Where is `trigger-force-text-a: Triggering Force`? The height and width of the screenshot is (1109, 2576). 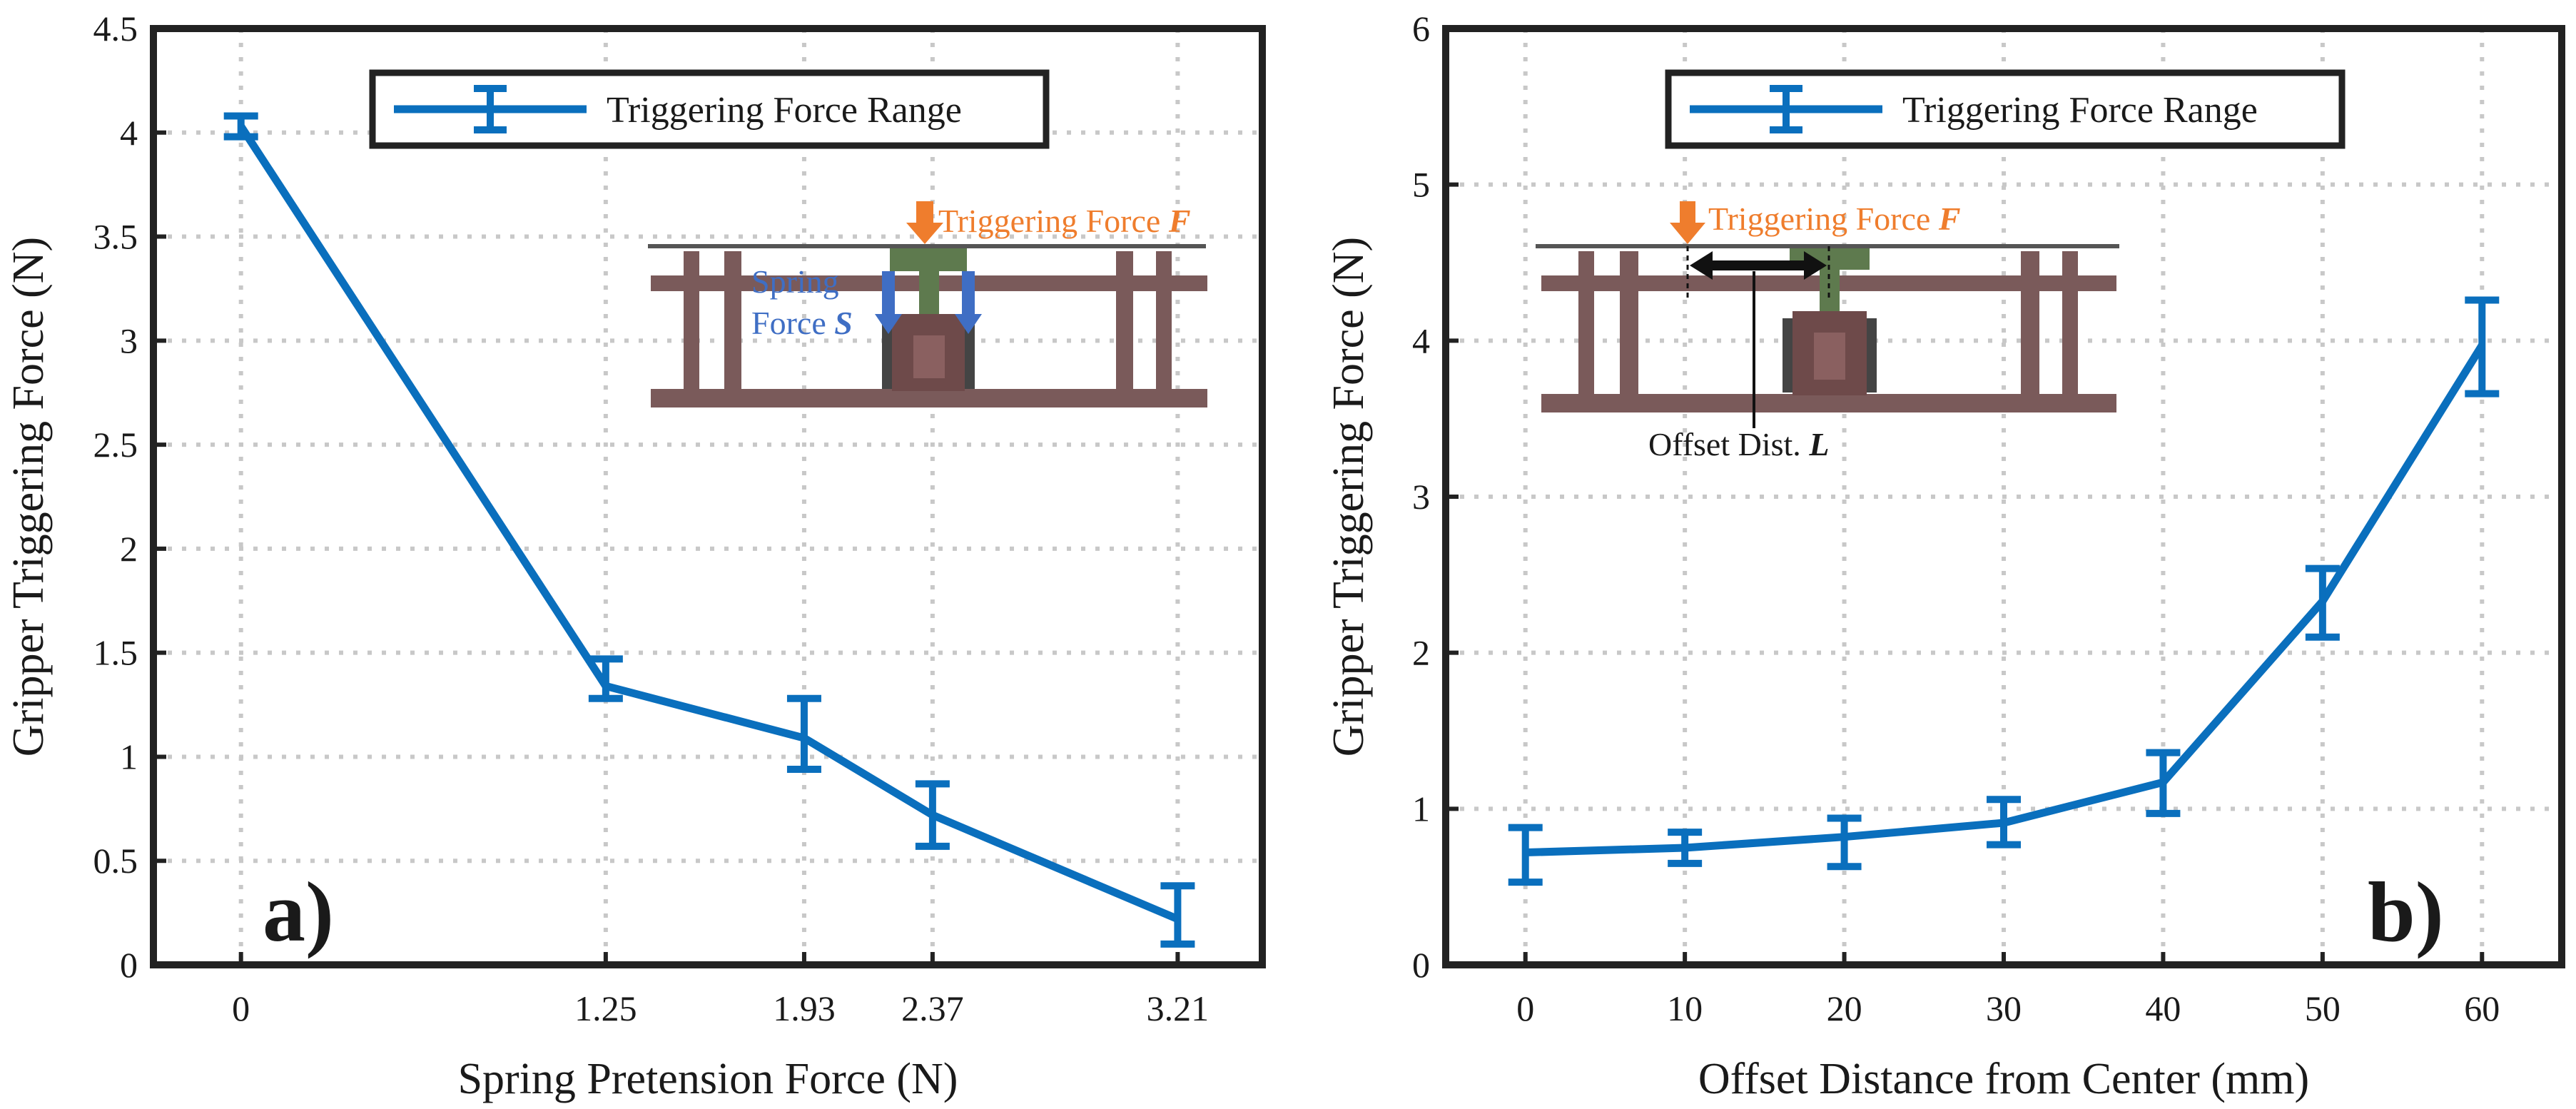 trigger-force-text-a: Triggering Force is located at coordinates (1053, 221).